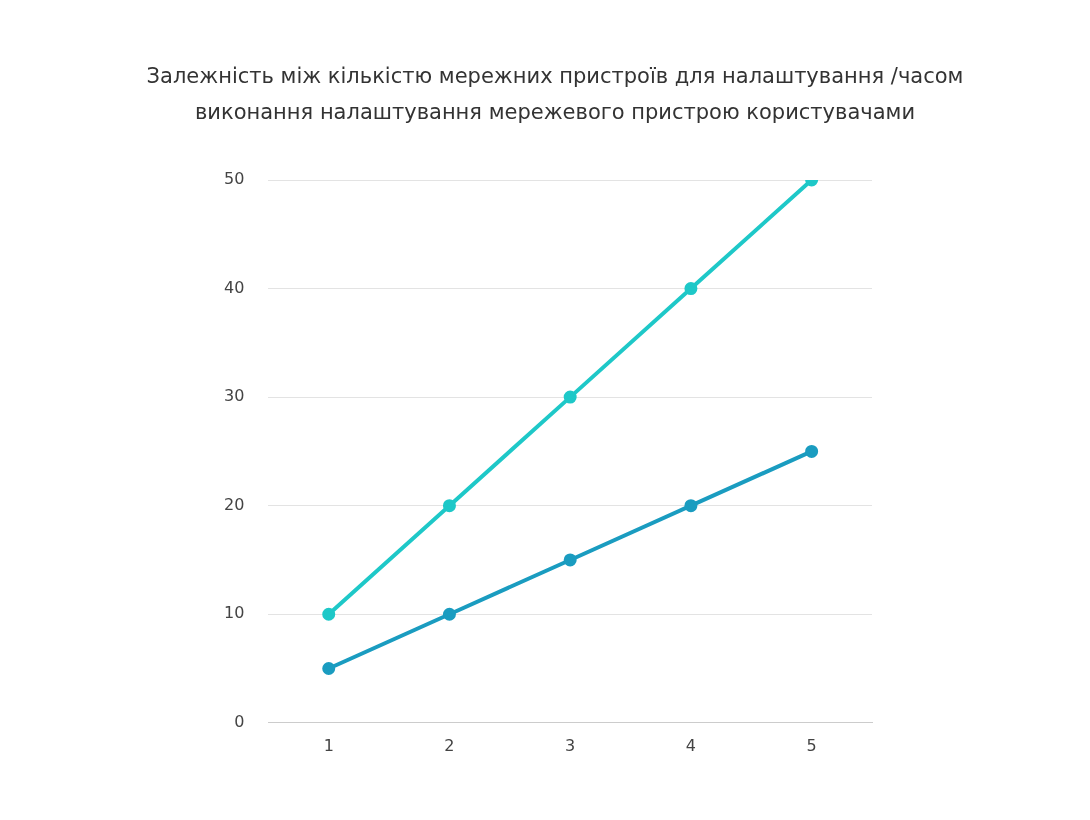 This screenshot has height=820, width=1090. I want to click on x-tick-label: 5, so click(811, 745).